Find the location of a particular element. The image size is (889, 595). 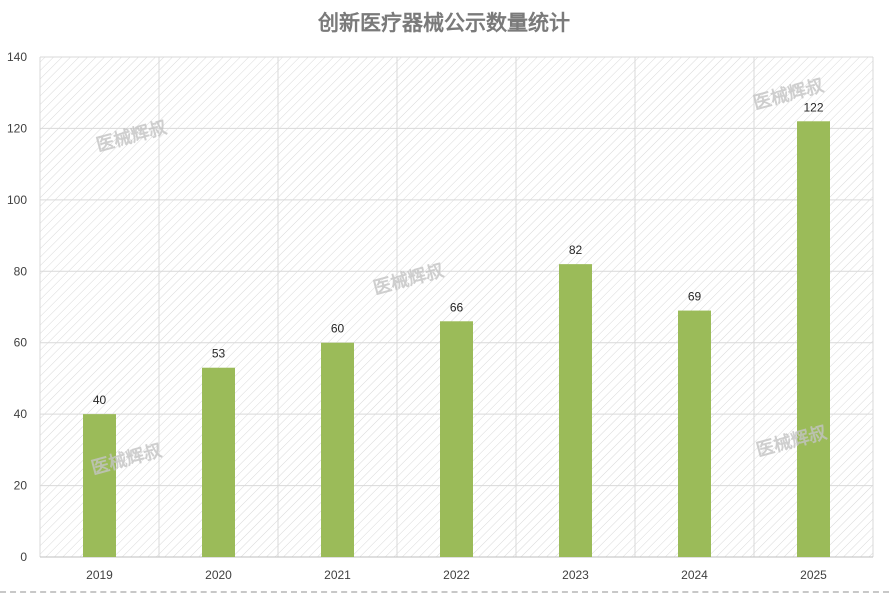

x-tick-label: 2025 is located at coordinates (813, 575).